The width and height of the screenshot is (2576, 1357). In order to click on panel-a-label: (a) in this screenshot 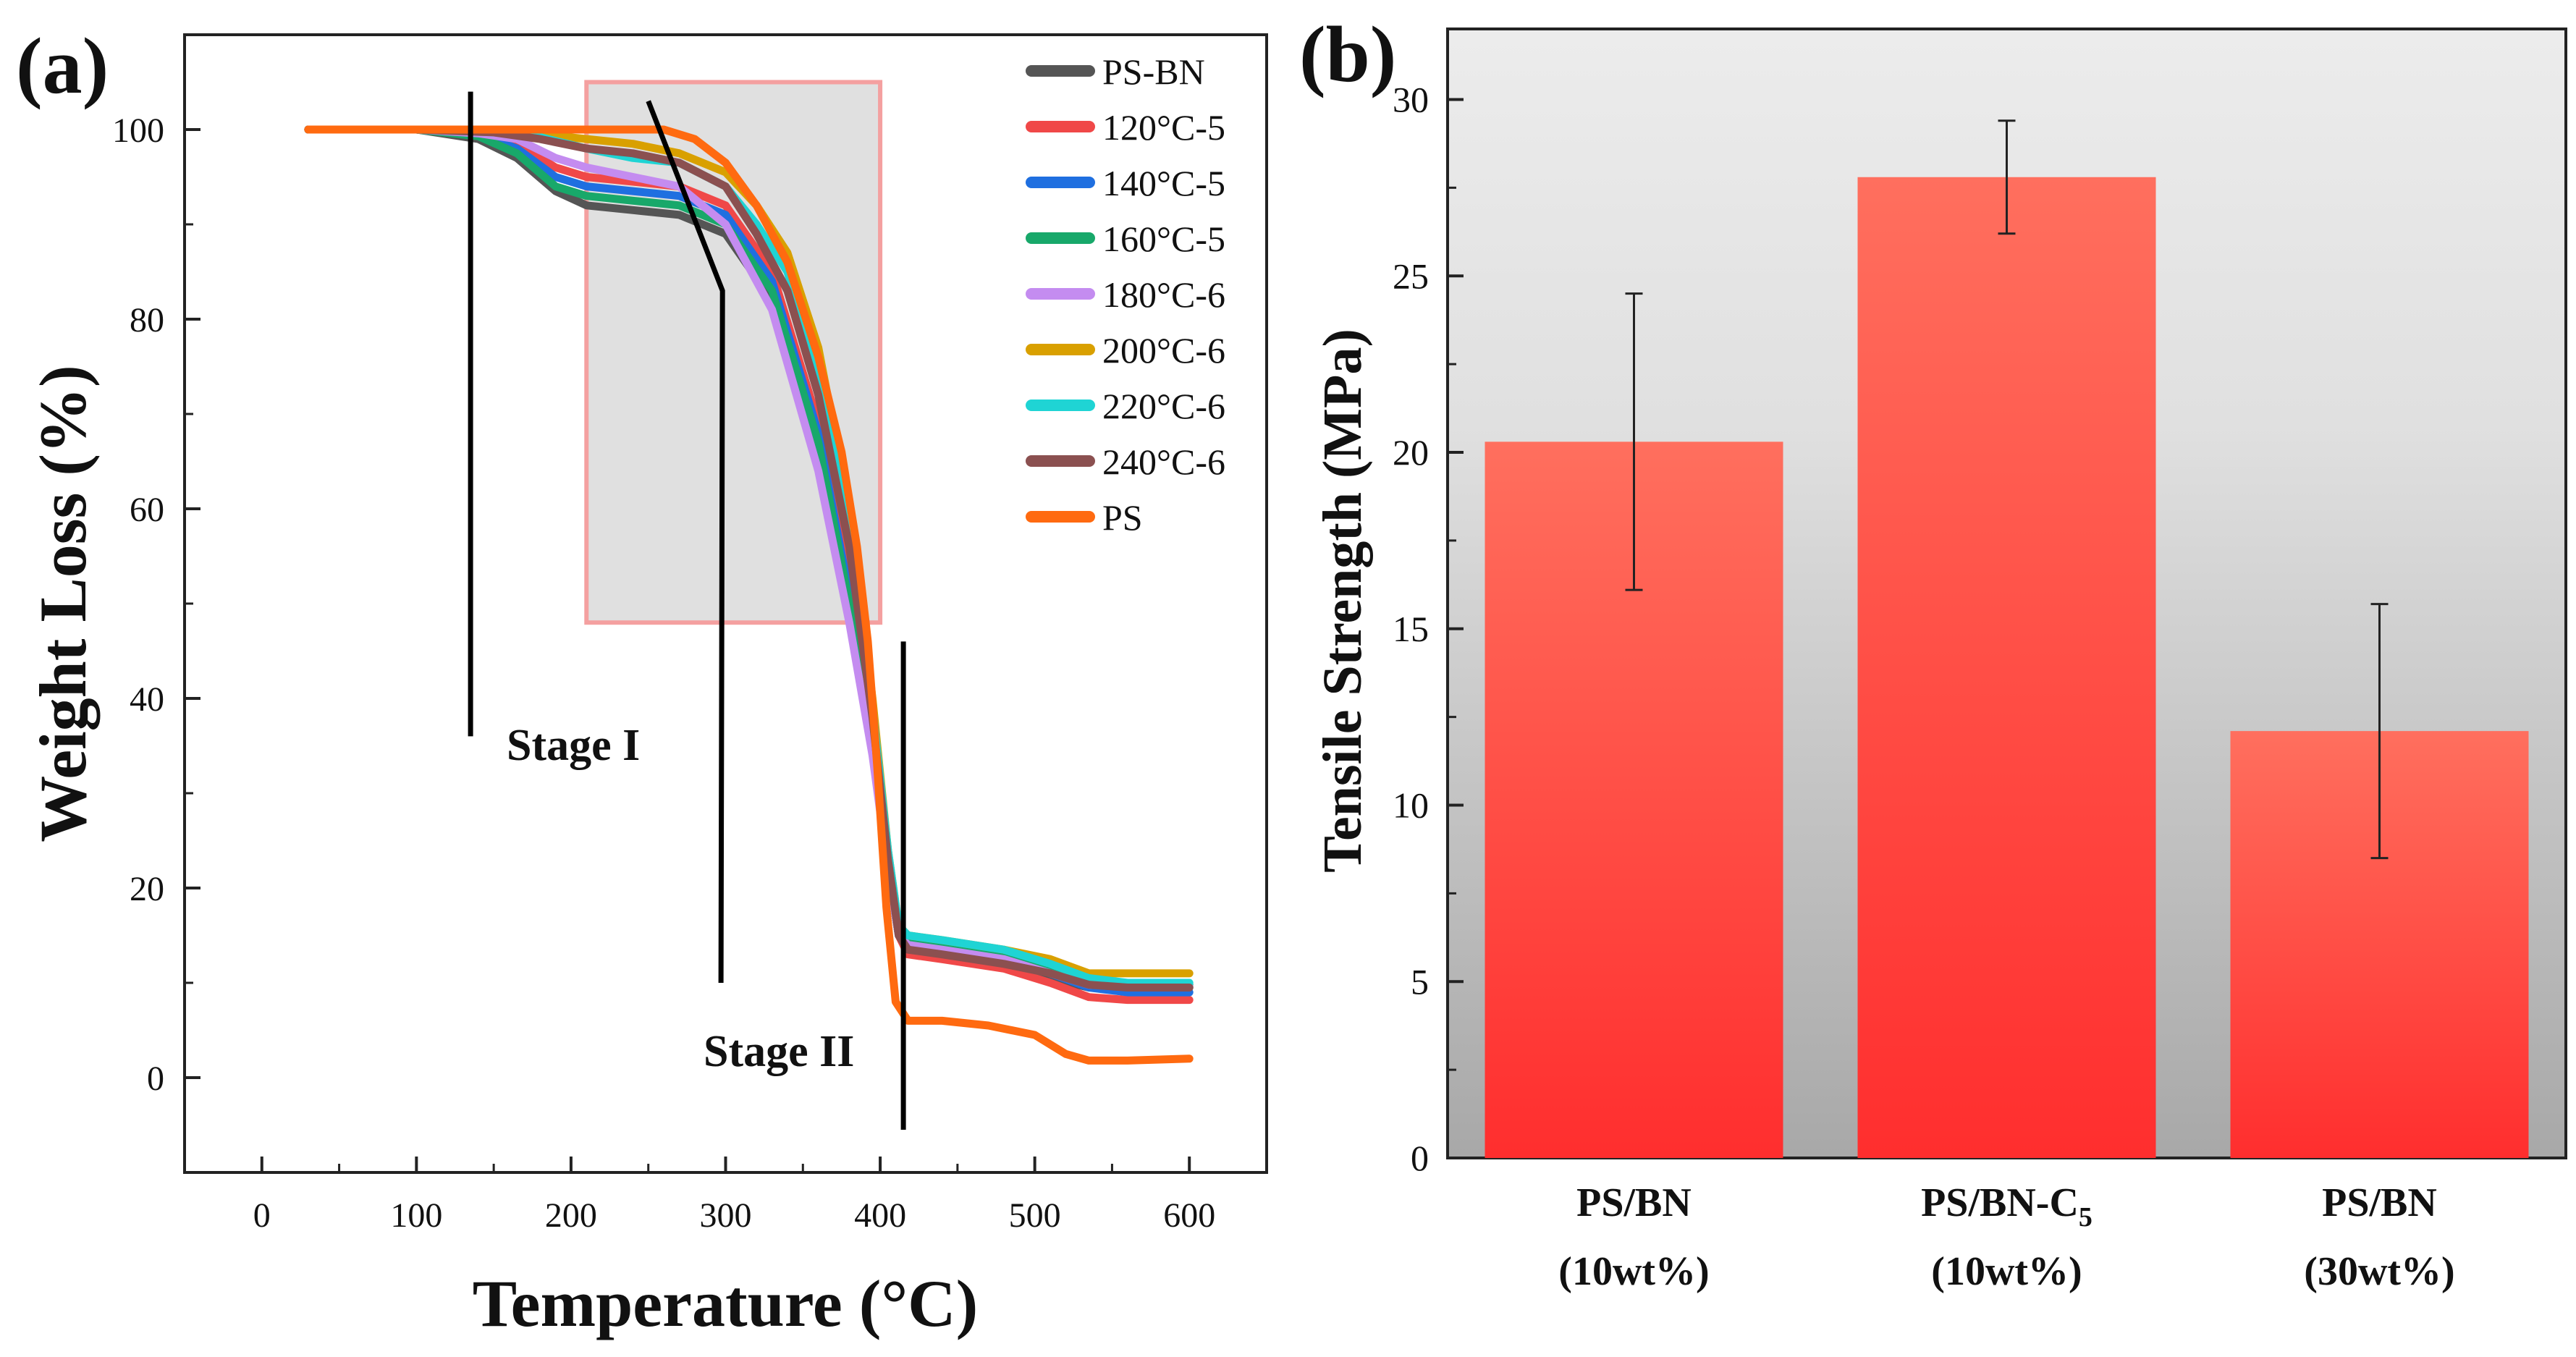, I will do `click(63, 66)`.